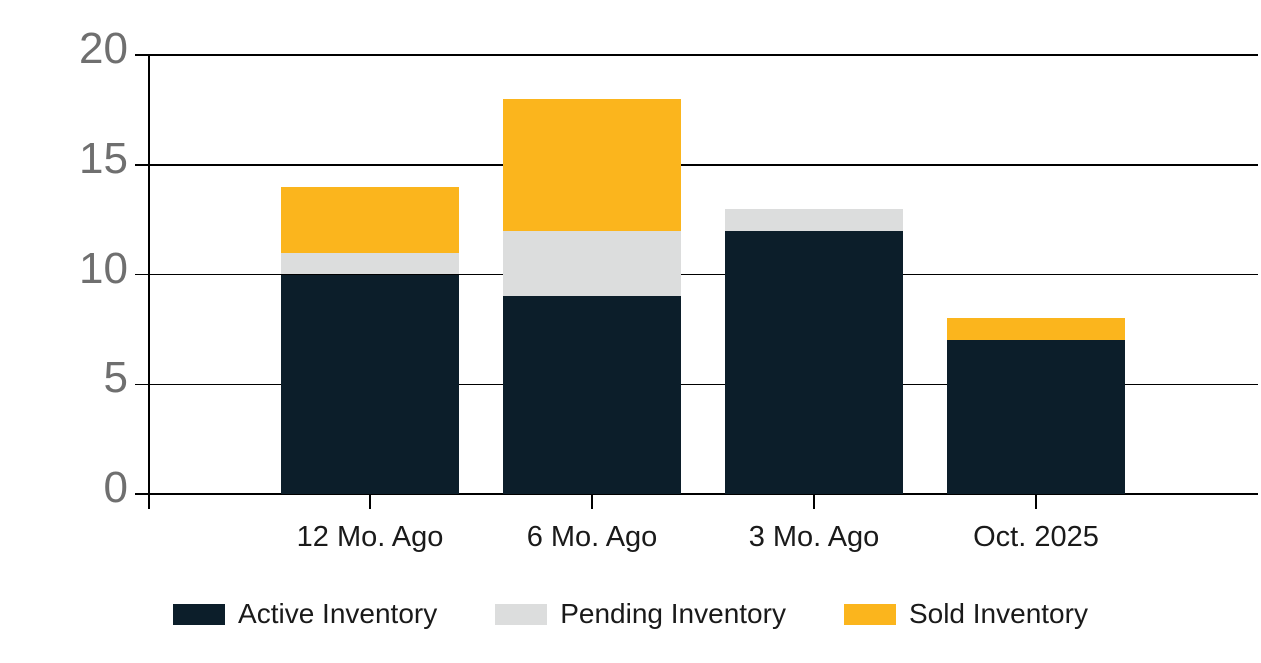 Image resolution: width=1261 pixels, height=663 pixels. I want to click on legend-swatch-pending-inventory, so click(521, 614).